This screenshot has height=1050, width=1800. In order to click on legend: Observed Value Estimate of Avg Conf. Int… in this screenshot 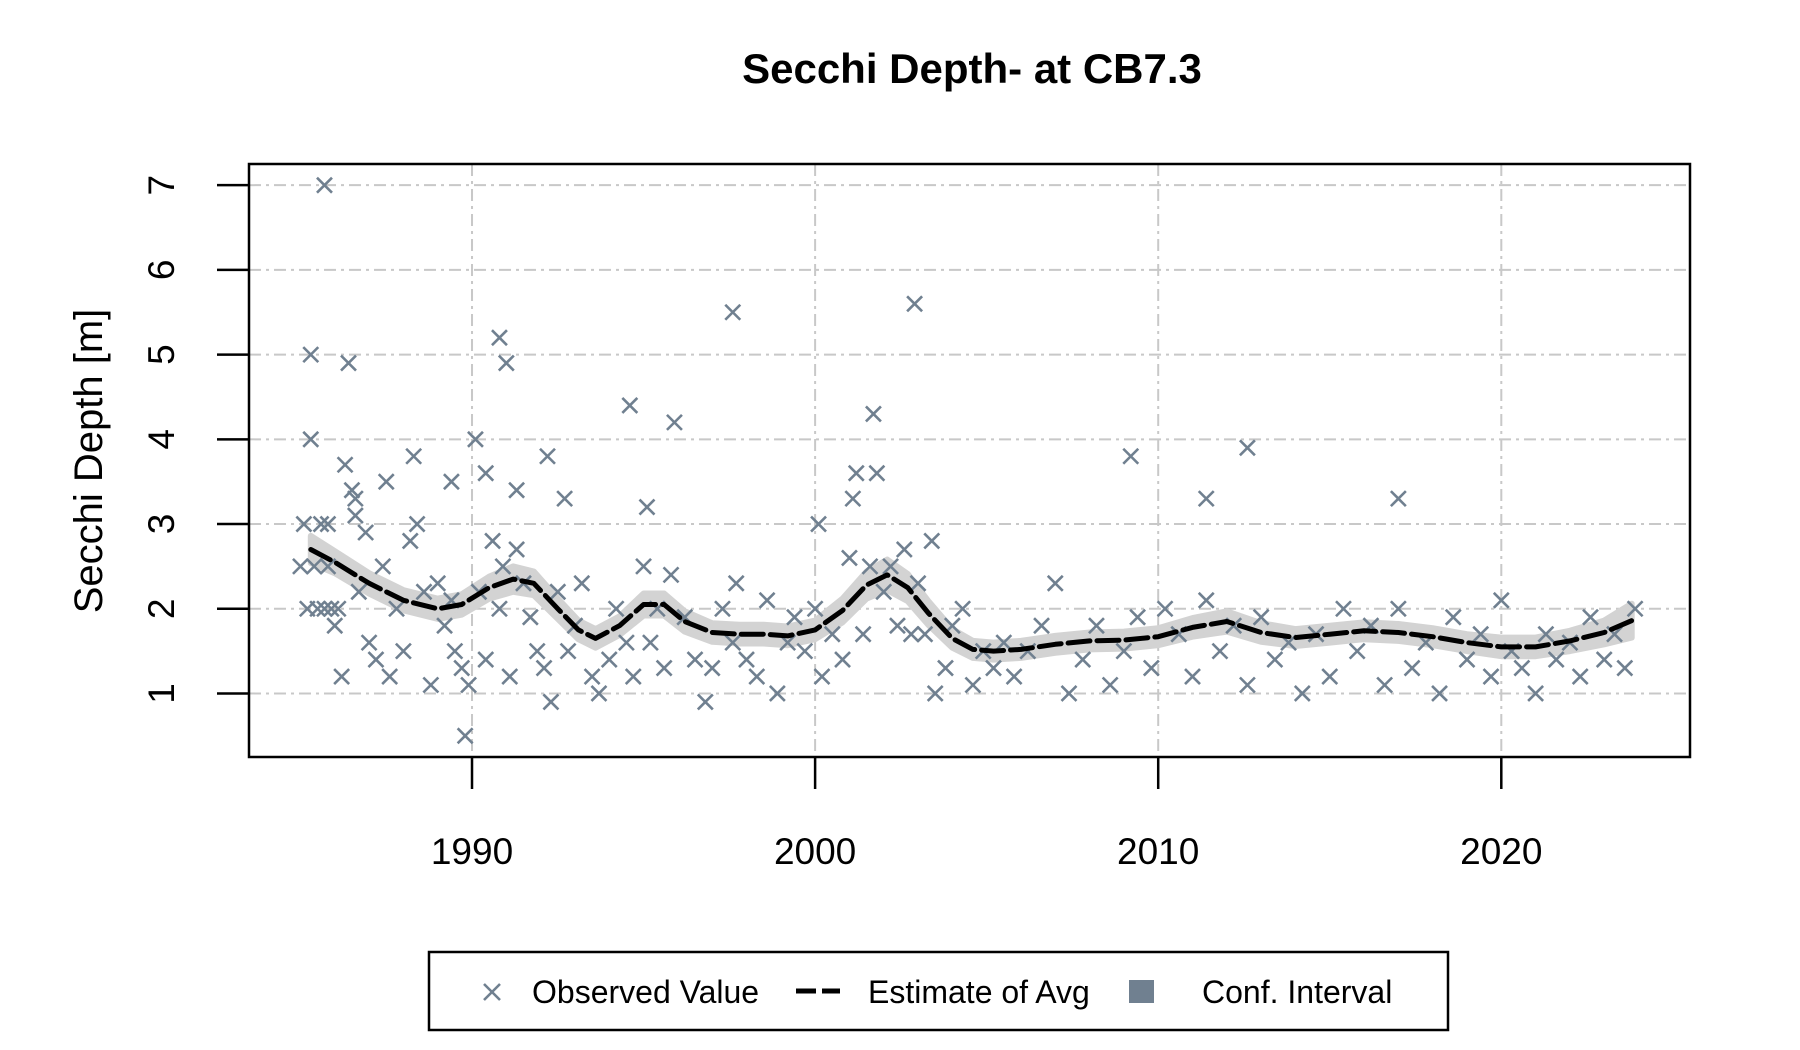, I will do `click(938, 991)`.